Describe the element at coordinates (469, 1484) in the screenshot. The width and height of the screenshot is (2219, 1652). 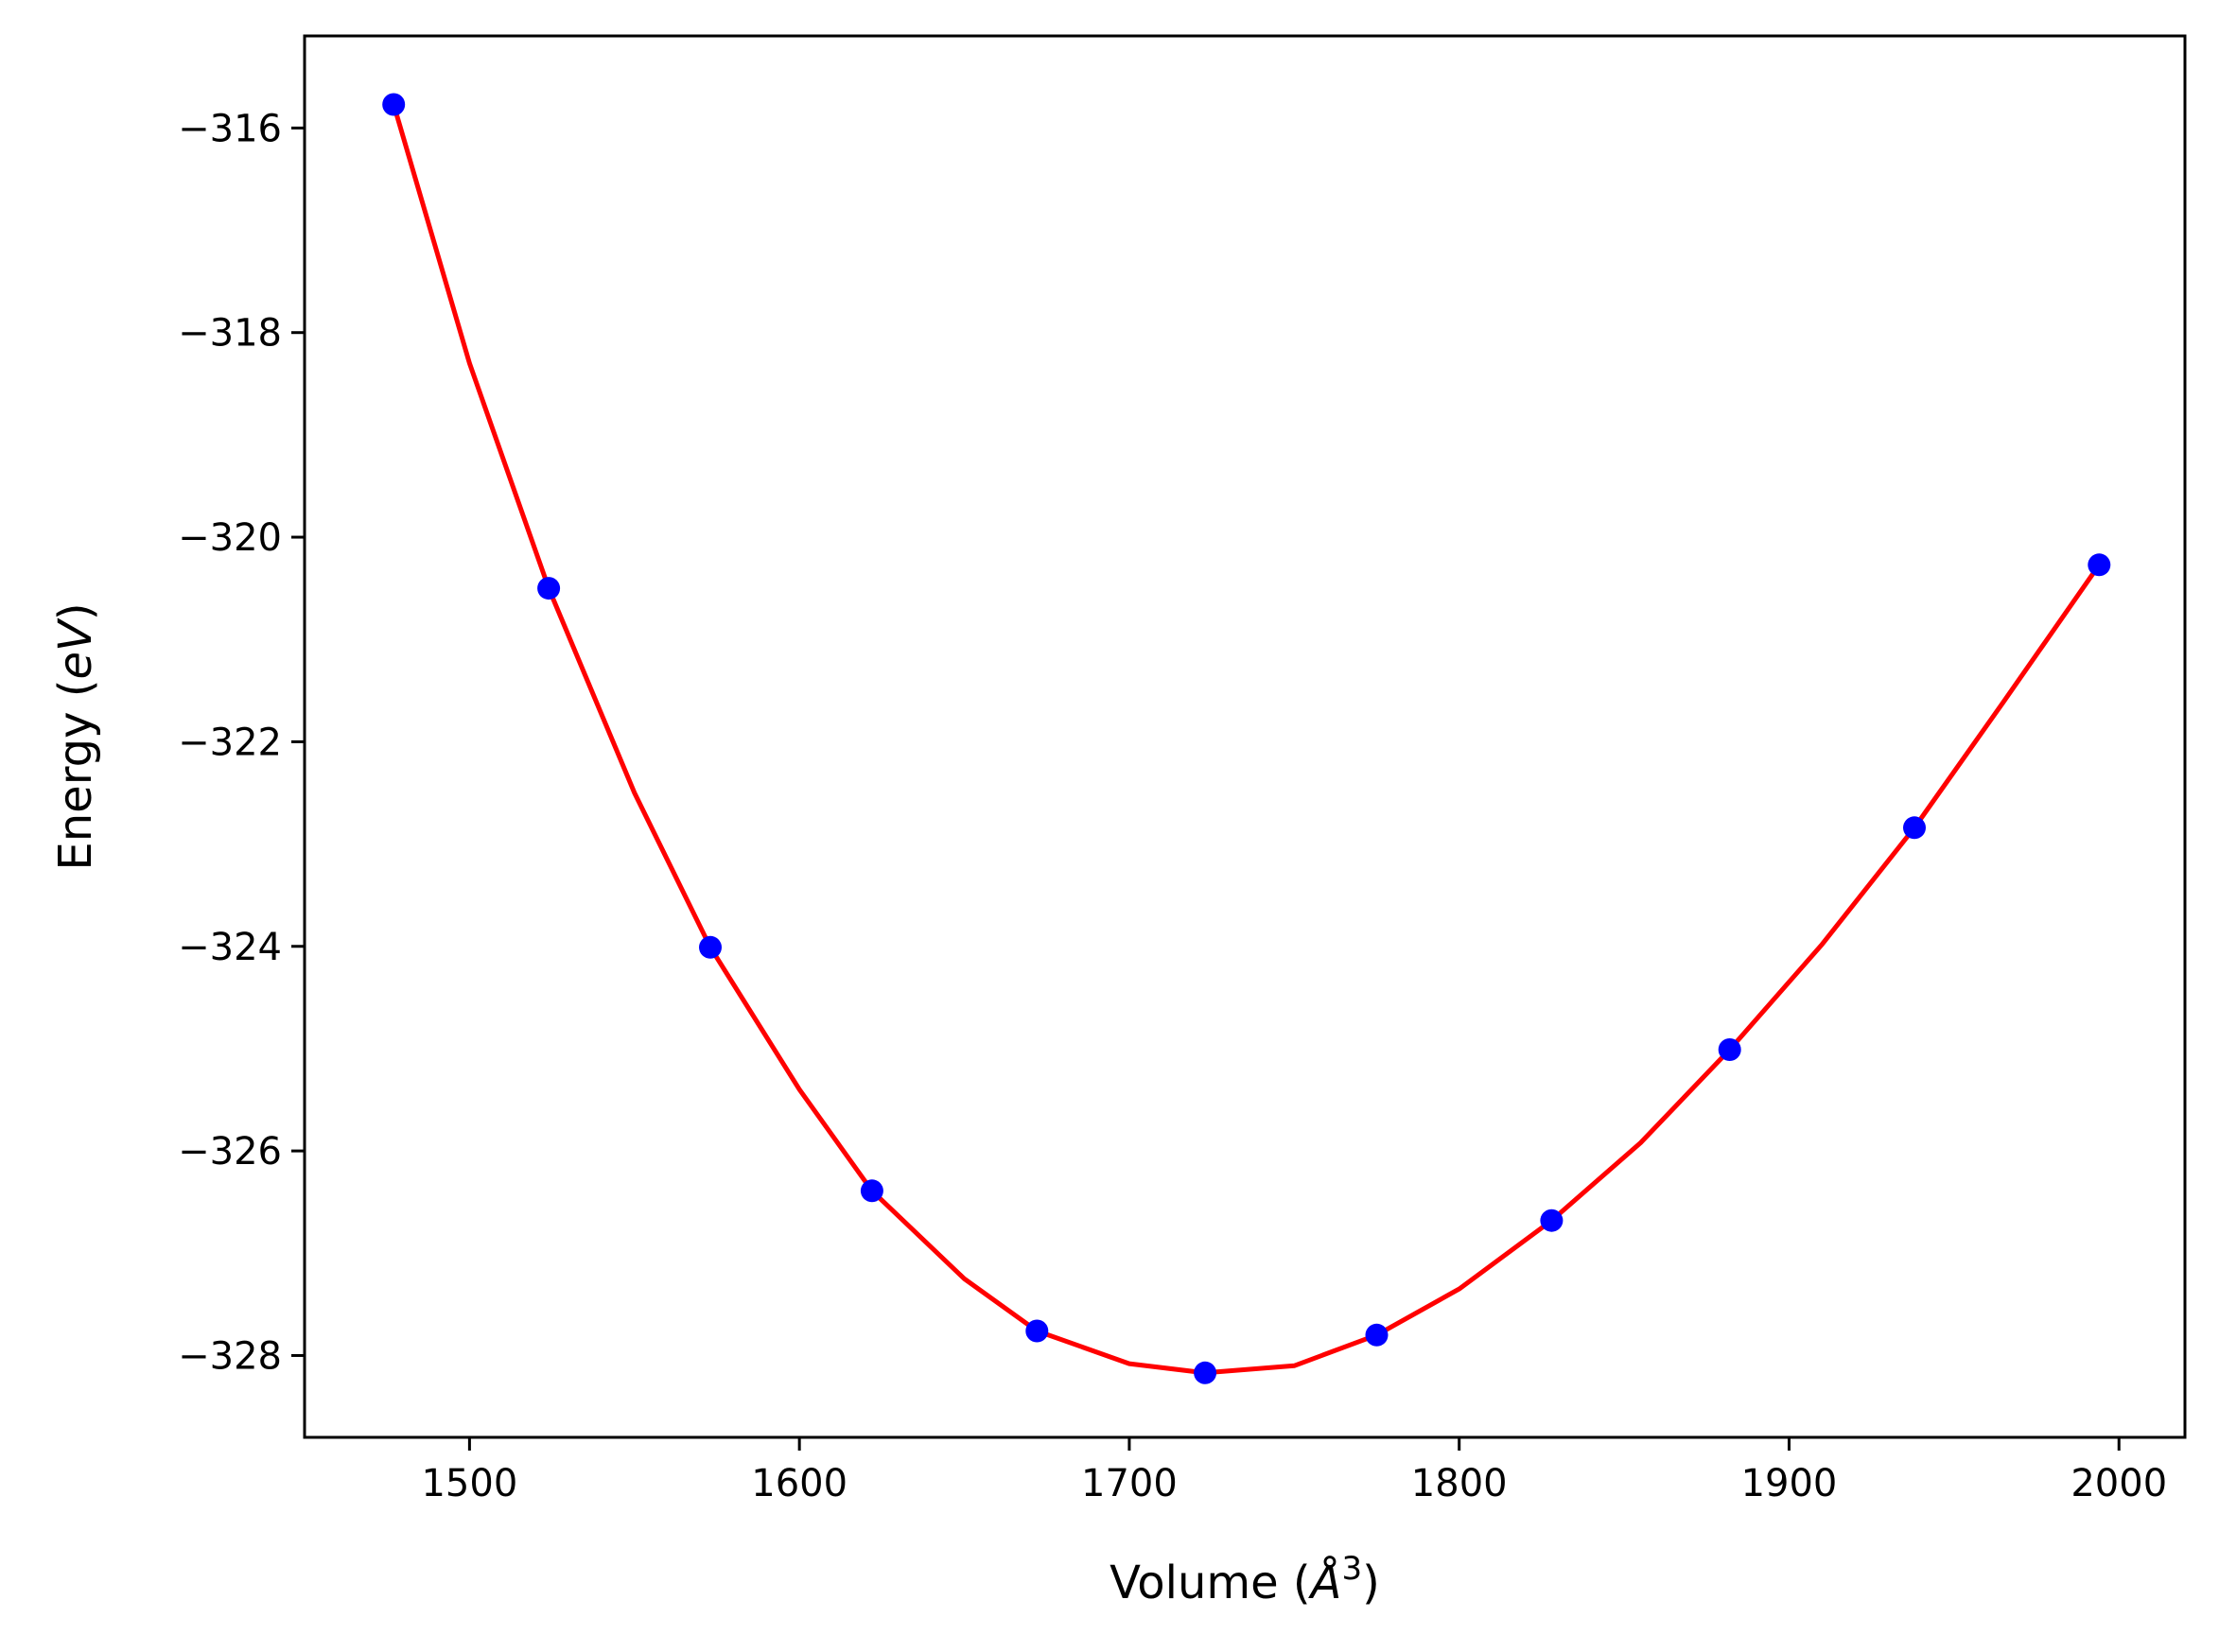
I see `x-tick-label: 1500` at that location.